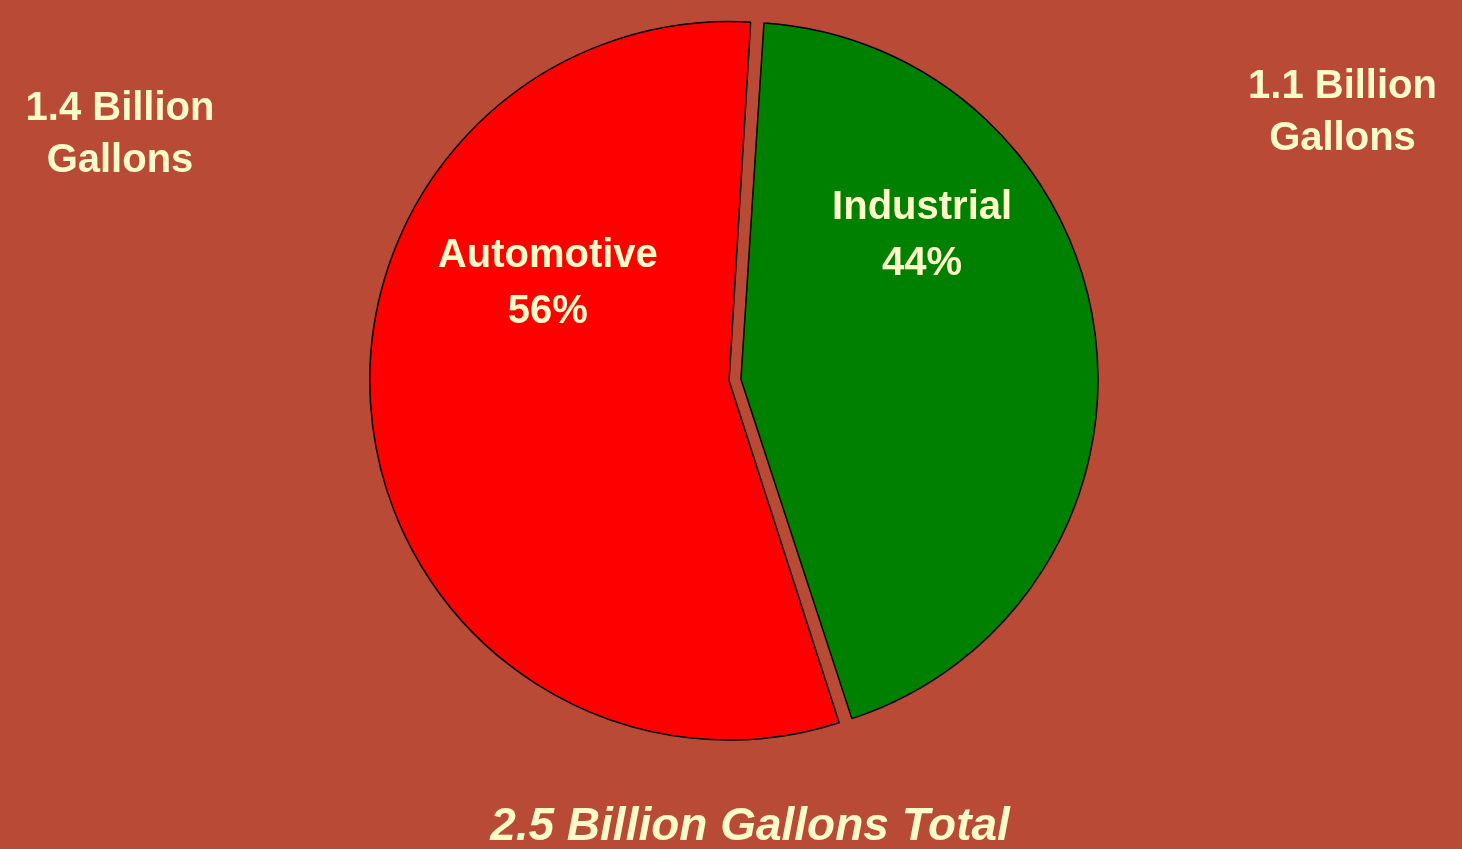 This screenshot has height=849, width=1462. What do you see at coordinates (922, 205) in the screenshot?
I see `slice-label: Industrial` at bounding box center [922, 205].